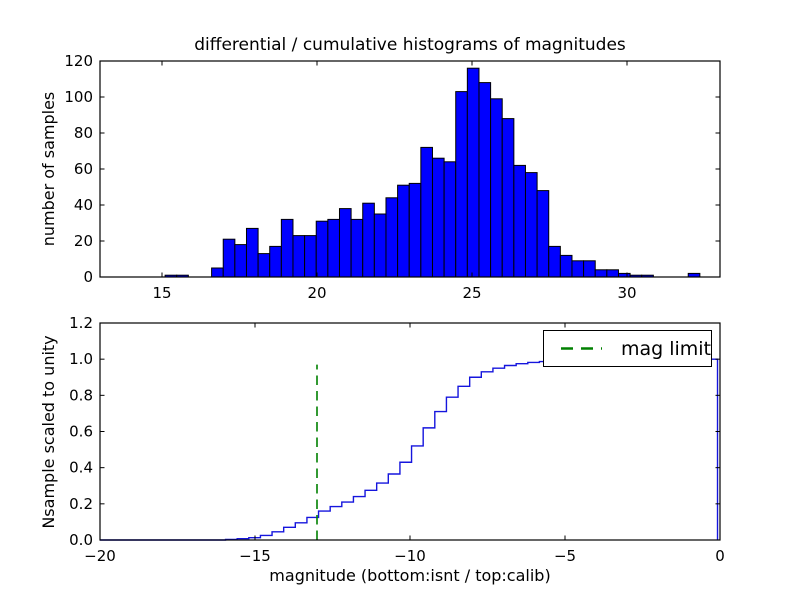 This screenshot has width=800, height=600. Describe the element at coordinates (88, 277) in the screenshot. I see `top-y-tick-label: 0` at that location.